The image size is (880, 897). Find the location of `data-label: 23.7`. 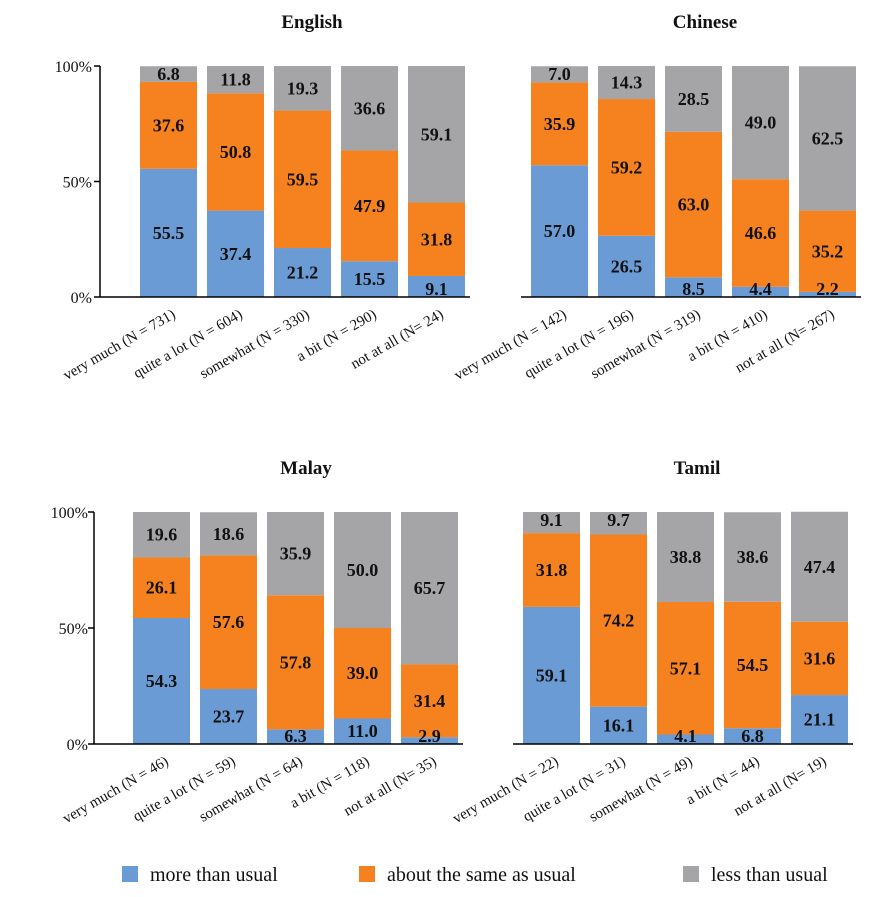

data-label: 23.7 is located at coordinates (229, 717).